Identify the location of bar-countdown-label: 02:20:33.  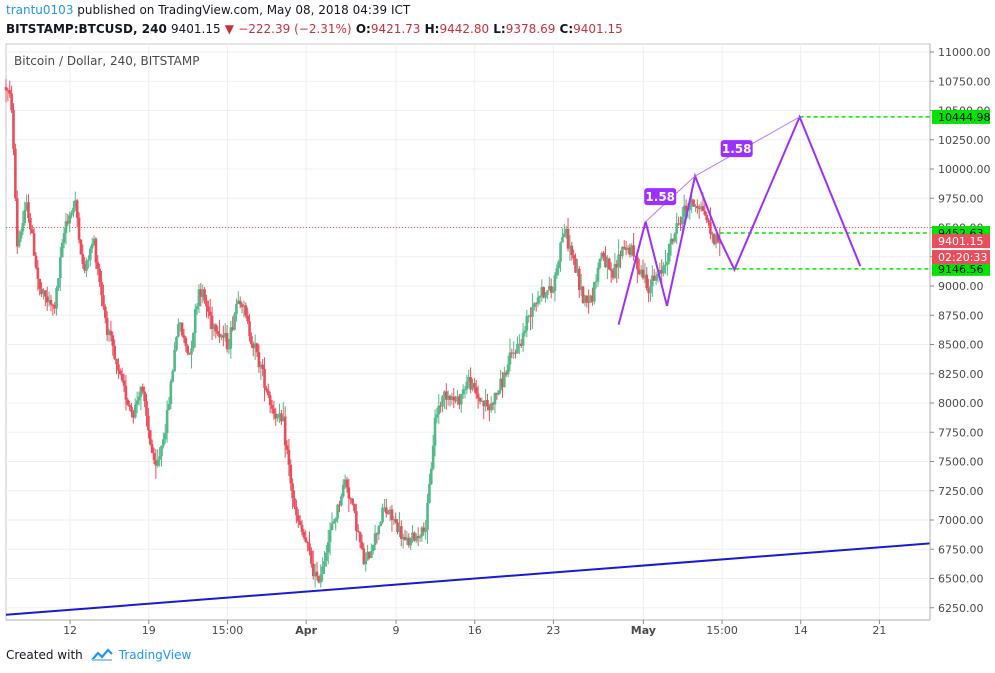
(962, 257).